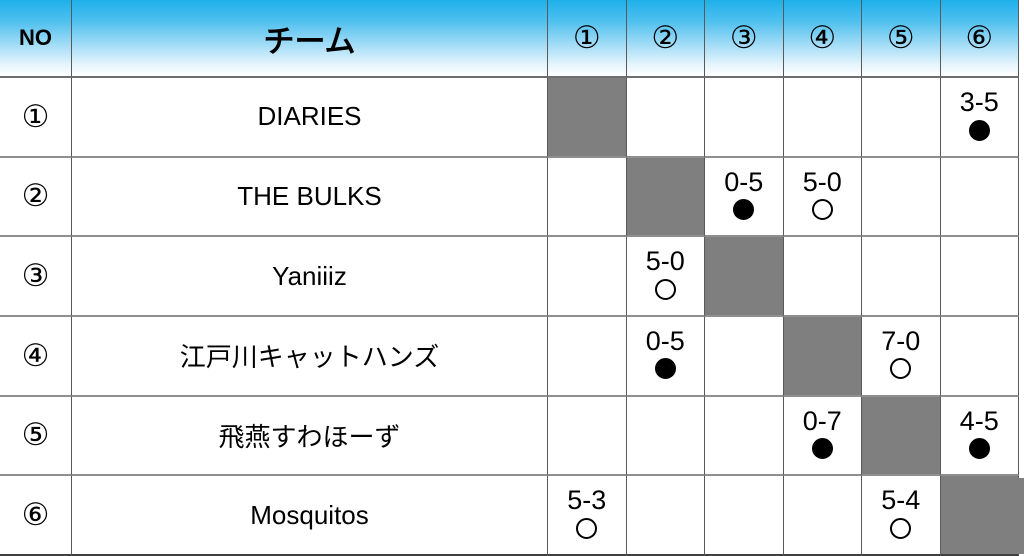  I want to click on col-header-round-6: ⑥, so click(979, 39).